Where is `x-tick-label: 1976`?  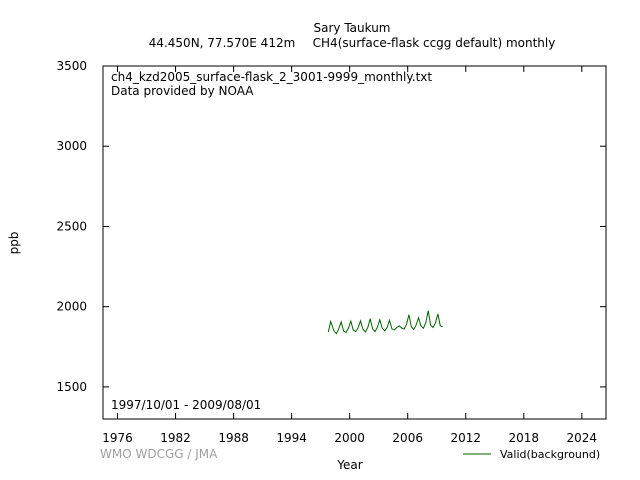
x-tick-label: 1976 is located at coordinates (117, 438).